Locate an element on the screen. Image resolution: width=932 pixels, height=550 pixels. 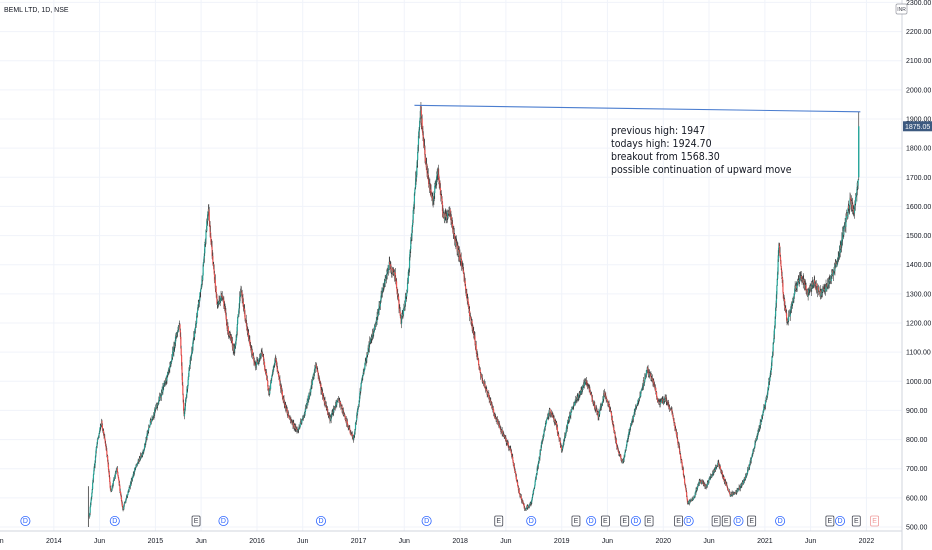
price-tick-label: 1700.00 is located at coordinates (918, 178).